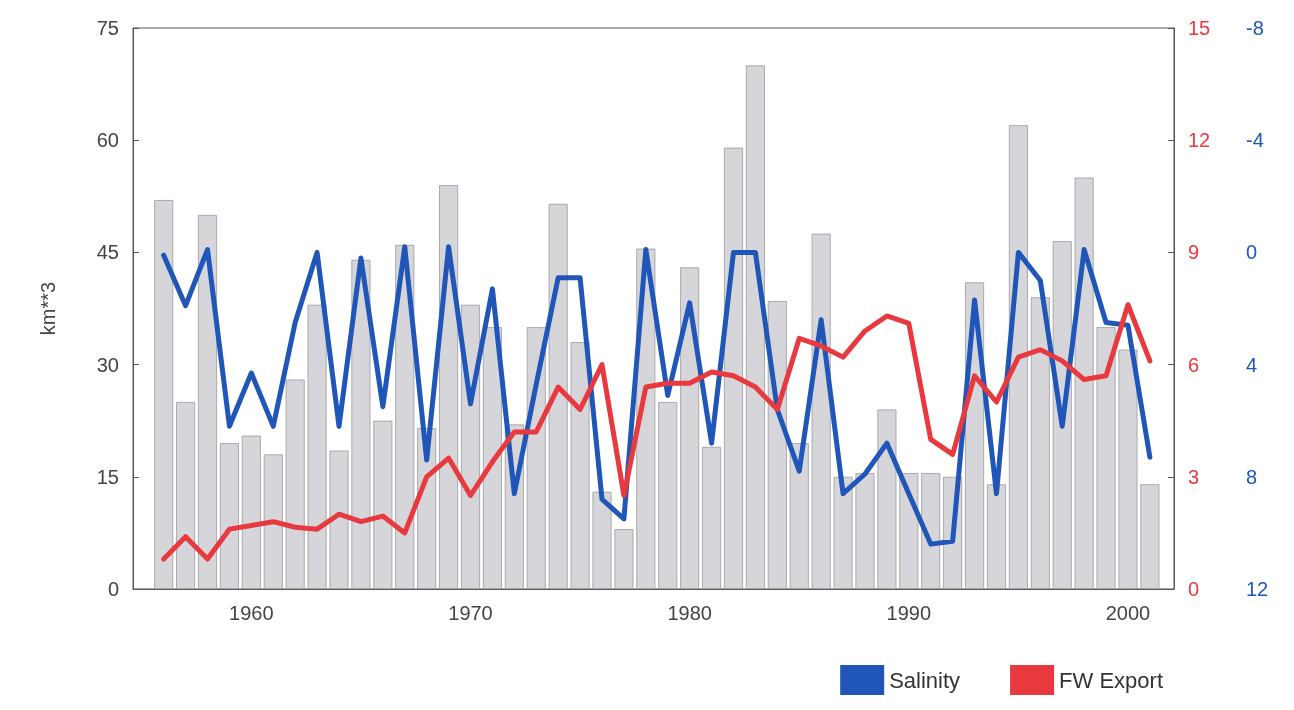 The height and width of the screenshot is (710, 1294). I want to click on y3-tick-label: -4, so click(1255, 140).